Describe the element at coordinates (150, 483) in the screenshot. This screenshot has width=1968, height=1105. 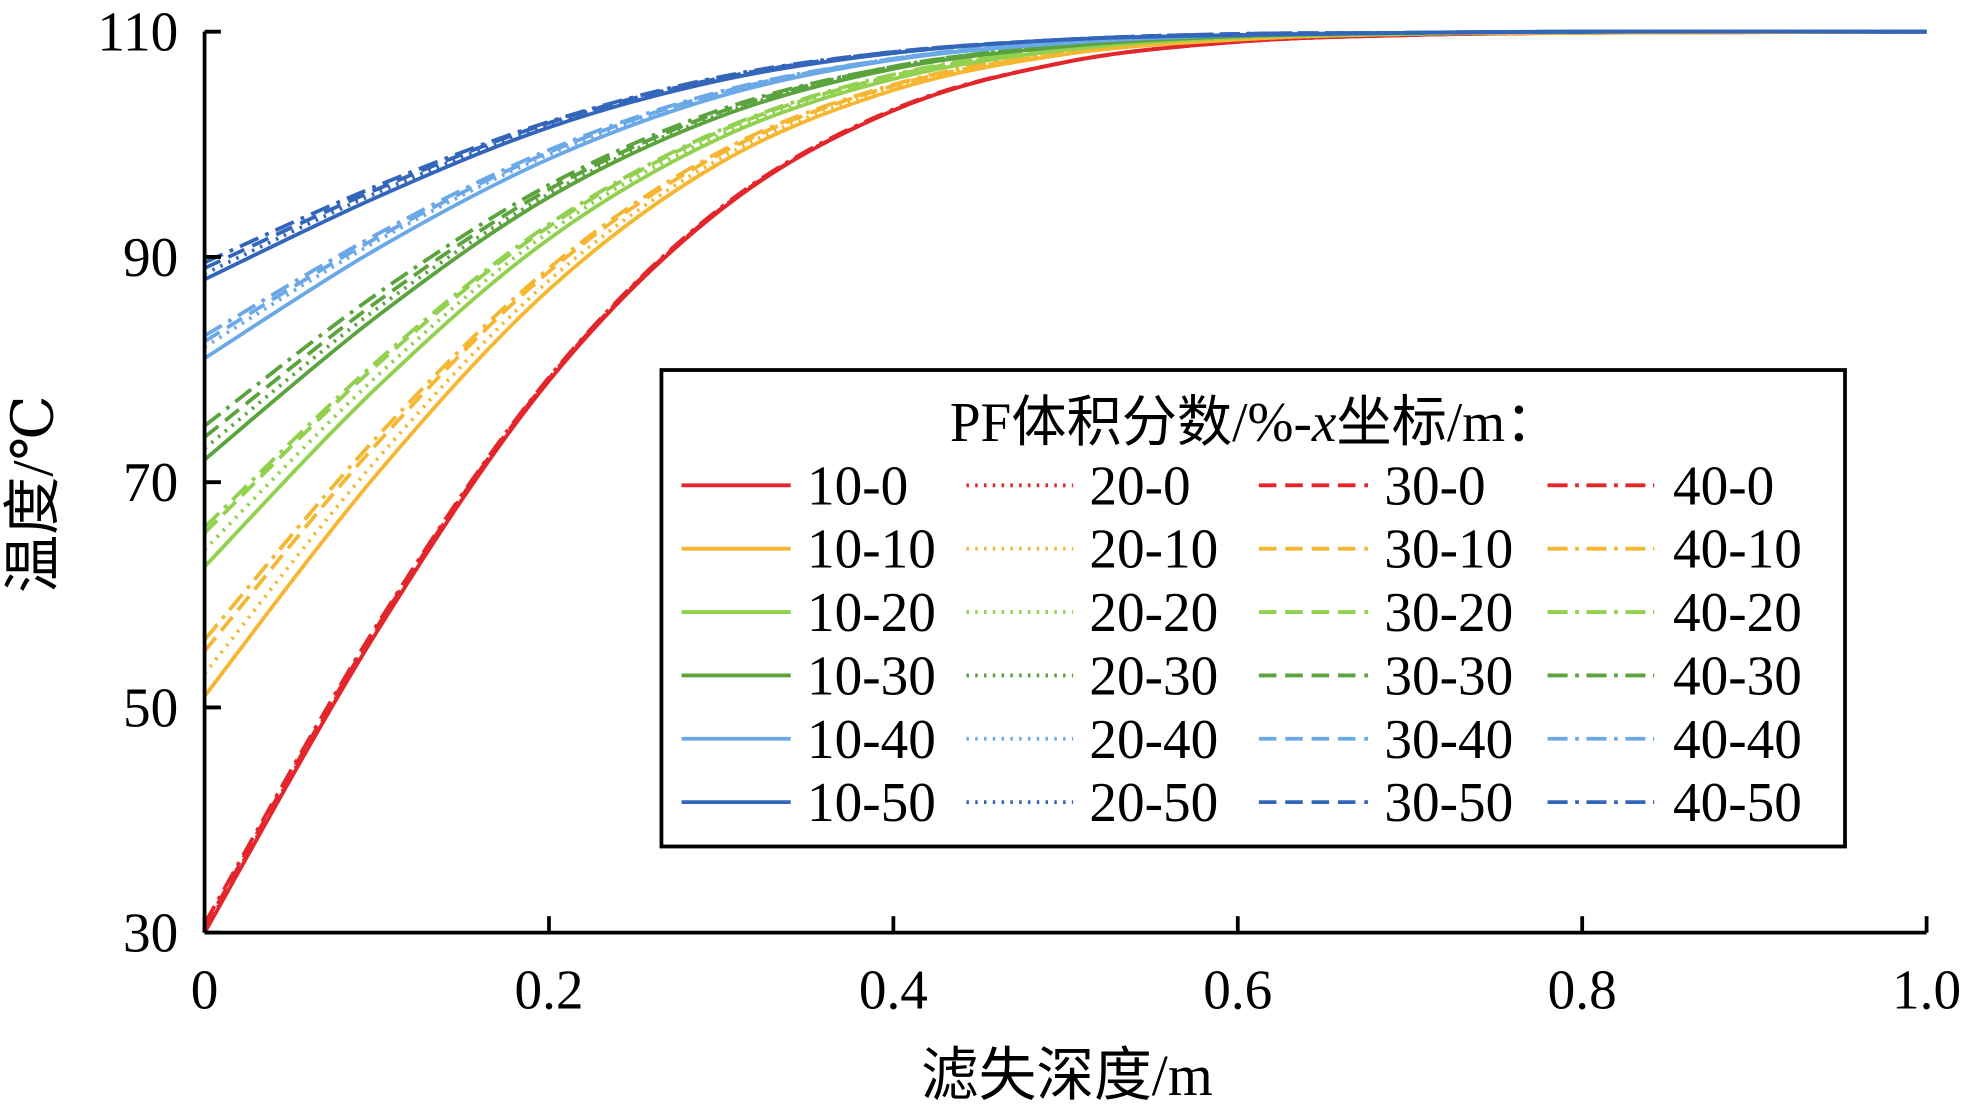
I see `y-tick-label: 70` at that location.